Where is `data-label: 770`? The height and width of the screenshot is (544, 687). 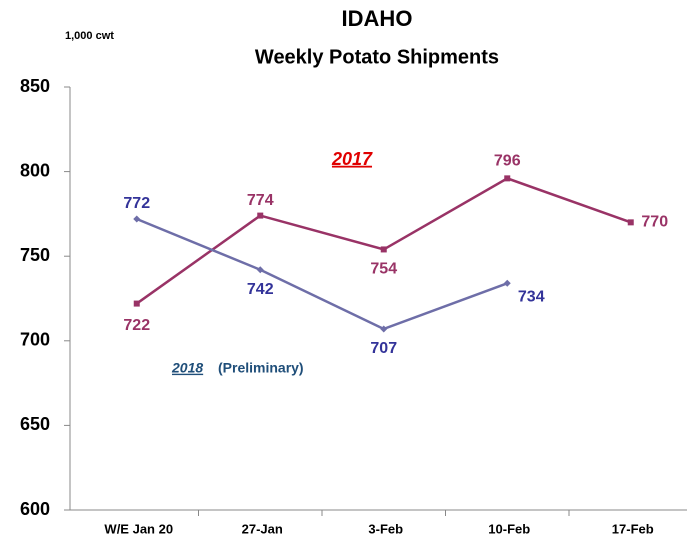
data-label: 770 is located at coordinates (654, 222).